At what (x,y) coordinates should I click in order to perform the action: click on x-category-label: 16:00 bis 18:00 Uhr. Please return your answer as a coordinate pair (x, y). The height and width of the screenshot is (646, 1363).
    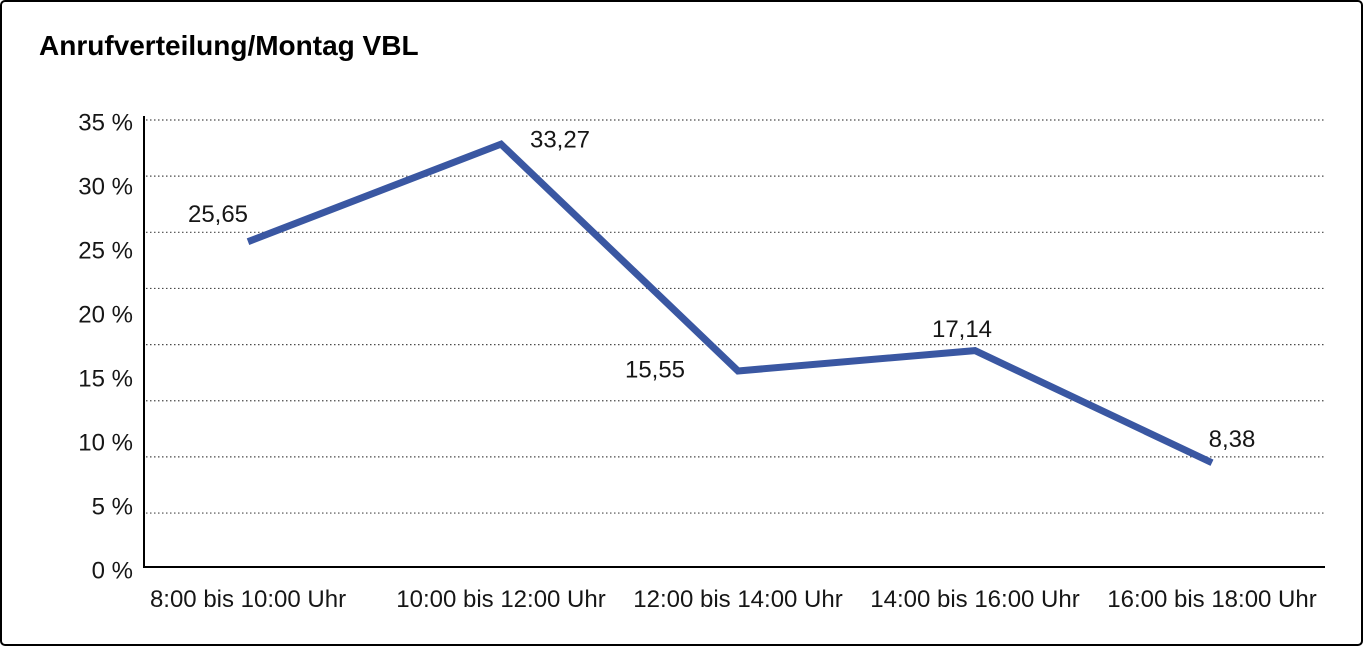
    Looking at the image, I should click on (1211, 599).